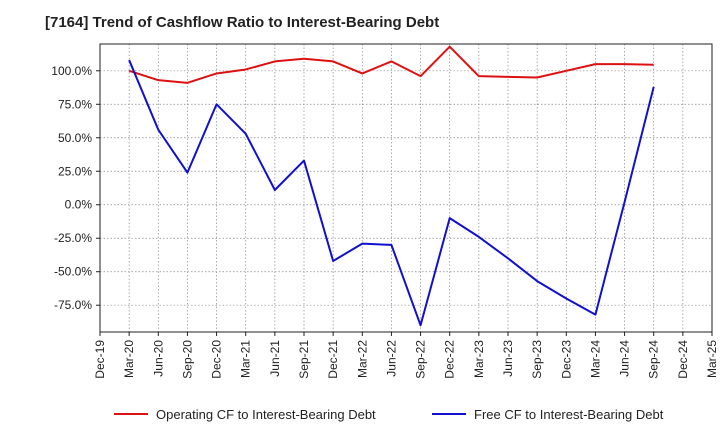 Image resolution: width=720 pixels, height=440 pixels. Describe the element at coordinates (362, 359) in the screenshot. I see `x-tick-label: Mar-22` at that location.